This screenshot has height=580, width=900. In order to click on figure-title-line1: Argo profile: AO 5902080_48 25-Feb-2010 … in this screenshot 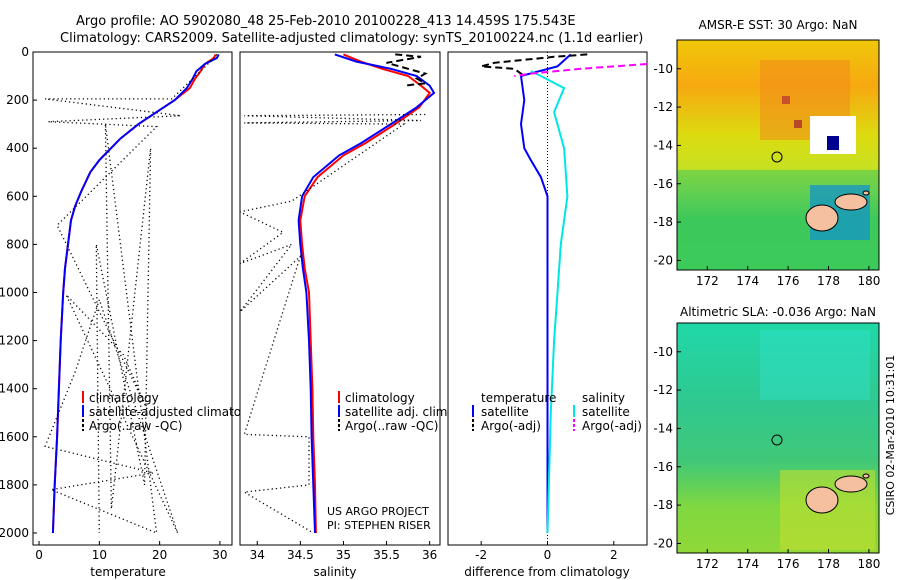, I will do `click(326, 21)`.